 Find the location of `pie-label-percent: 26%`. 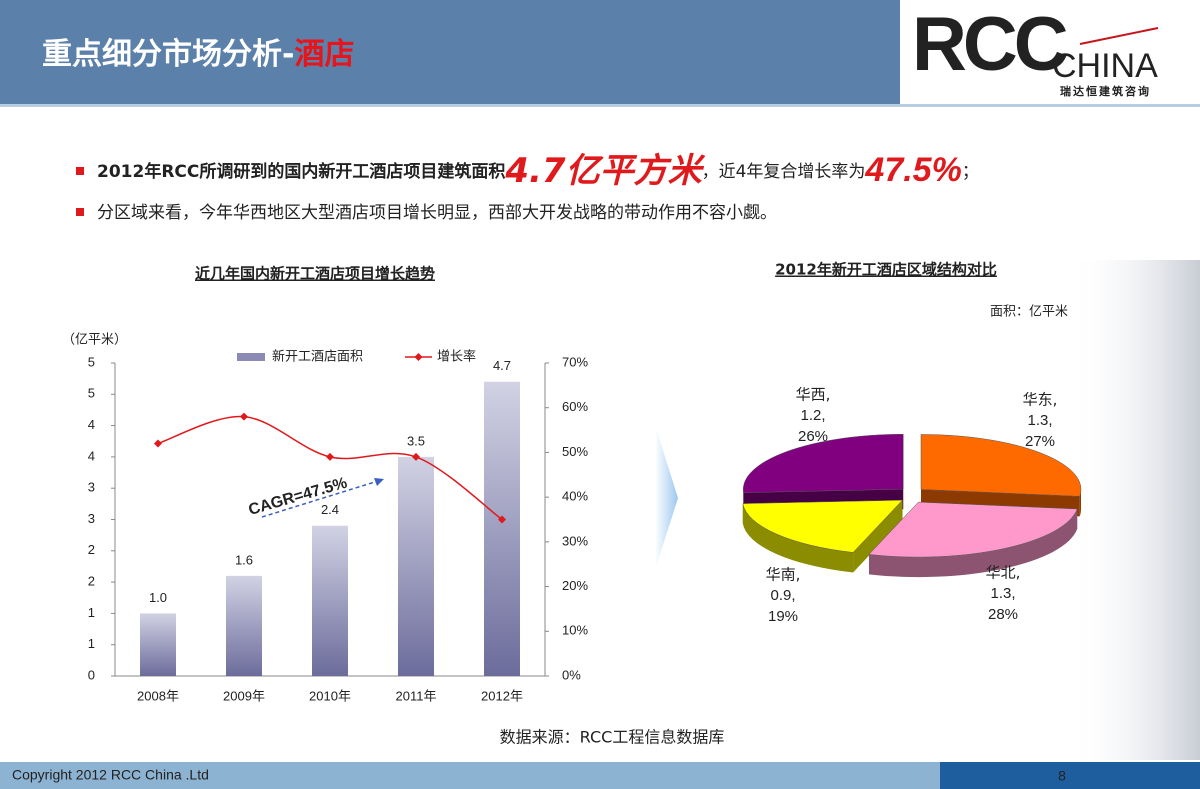

pie-label-percent: 26% is located at coordinates (813, 436).